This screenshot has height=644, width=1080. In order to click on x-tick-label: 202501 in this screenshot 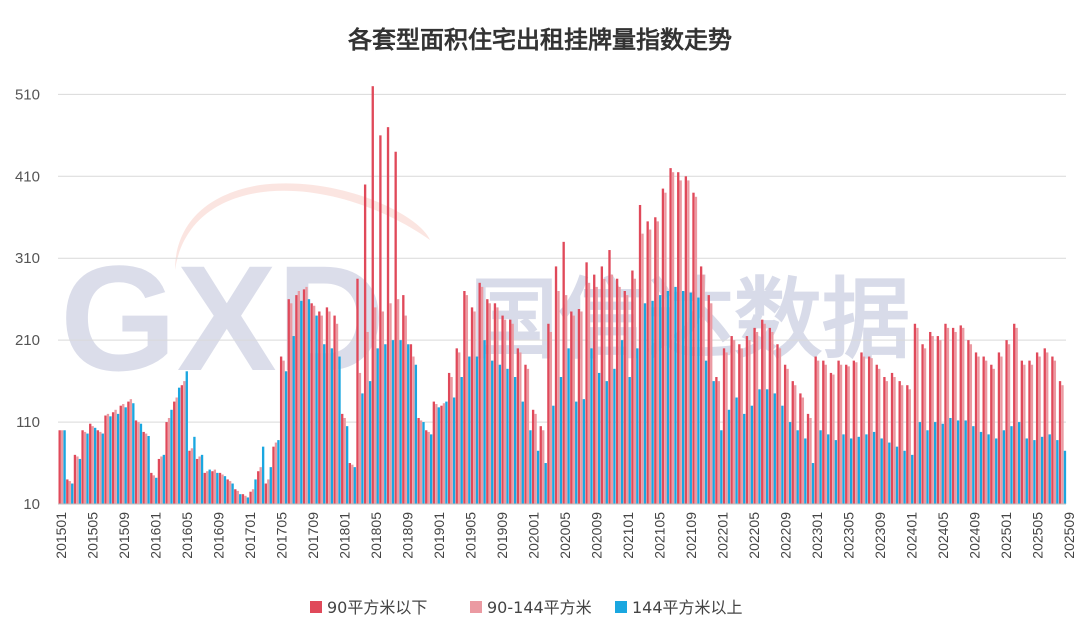, I will do `click(1006, 535)`.